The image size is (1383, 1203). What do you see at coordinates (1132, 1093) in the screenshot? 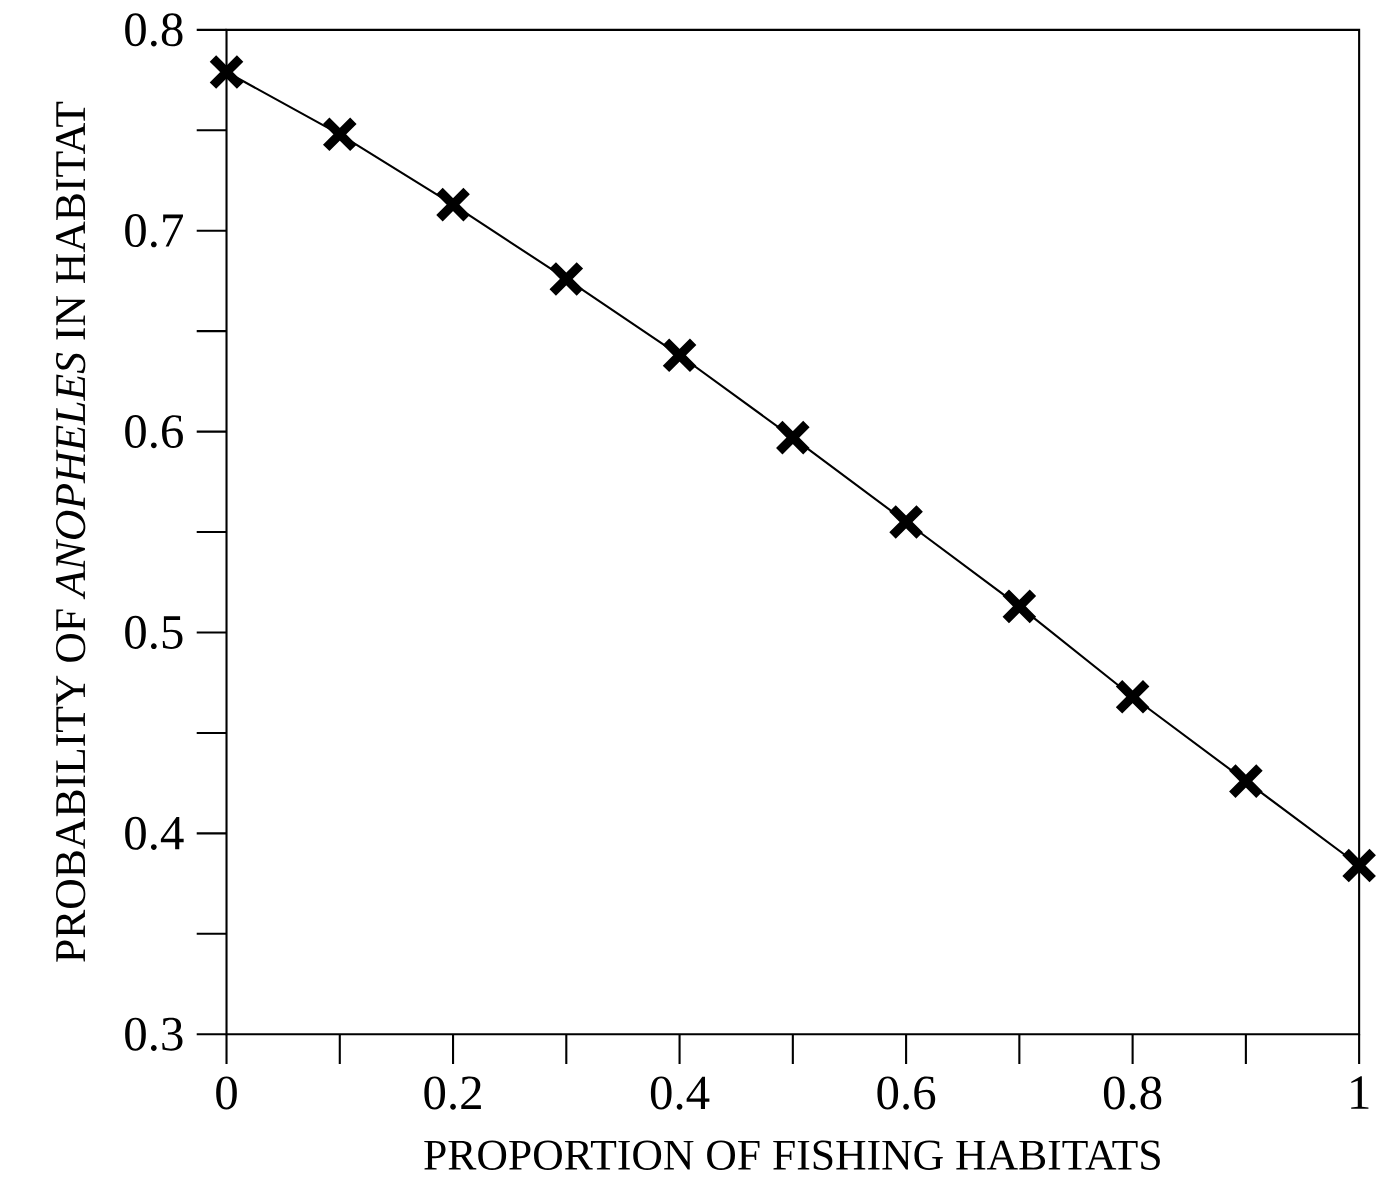
I see `x-tick-label: 0.8` at bounding box center [1132, 1093].